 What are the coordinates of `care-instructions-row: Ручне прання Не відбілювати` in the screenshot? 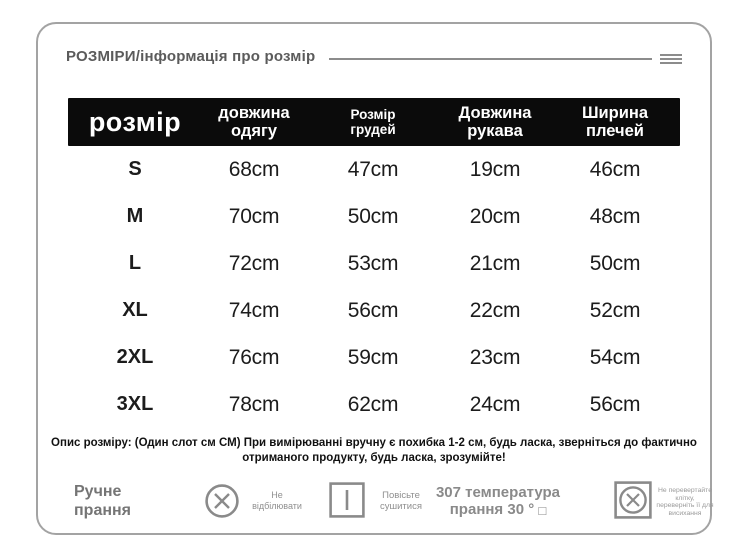 It's located at (376, 504).